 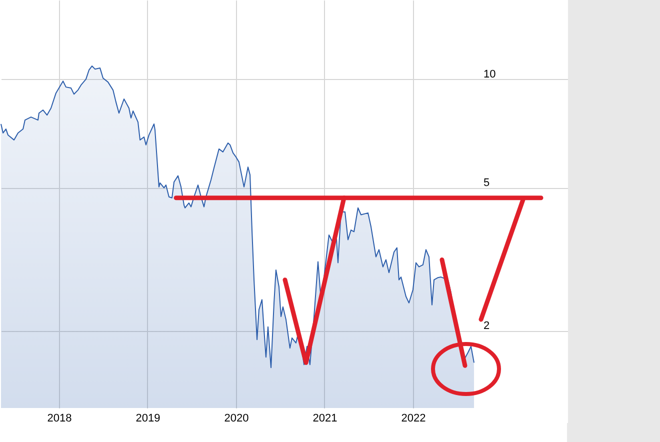 I want to click on y-tick-label: 10, so click(x=490, y=74).